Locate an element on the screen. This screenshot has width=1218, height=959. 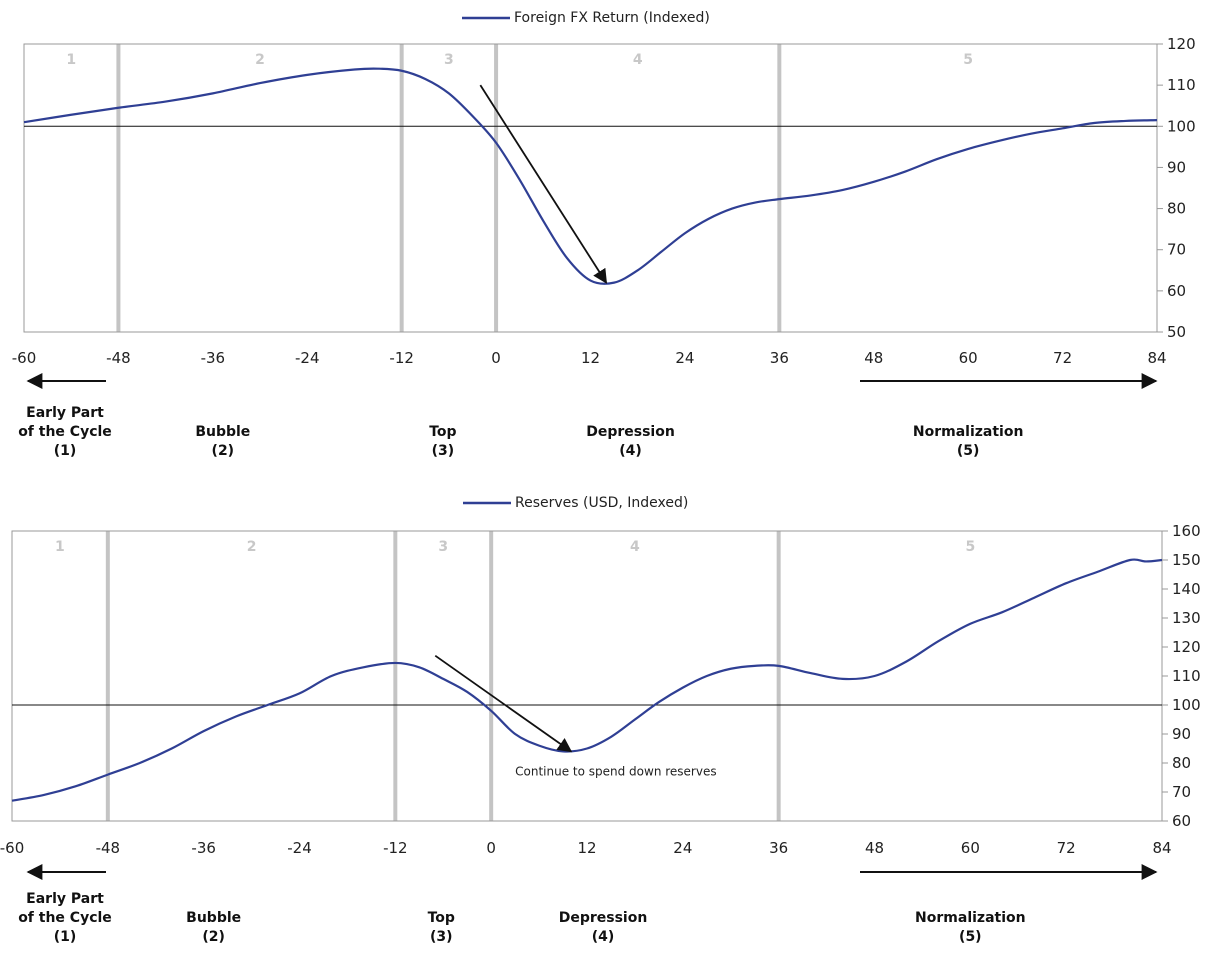
y-tick-label: 130 is located at coordinates (1186, 618).